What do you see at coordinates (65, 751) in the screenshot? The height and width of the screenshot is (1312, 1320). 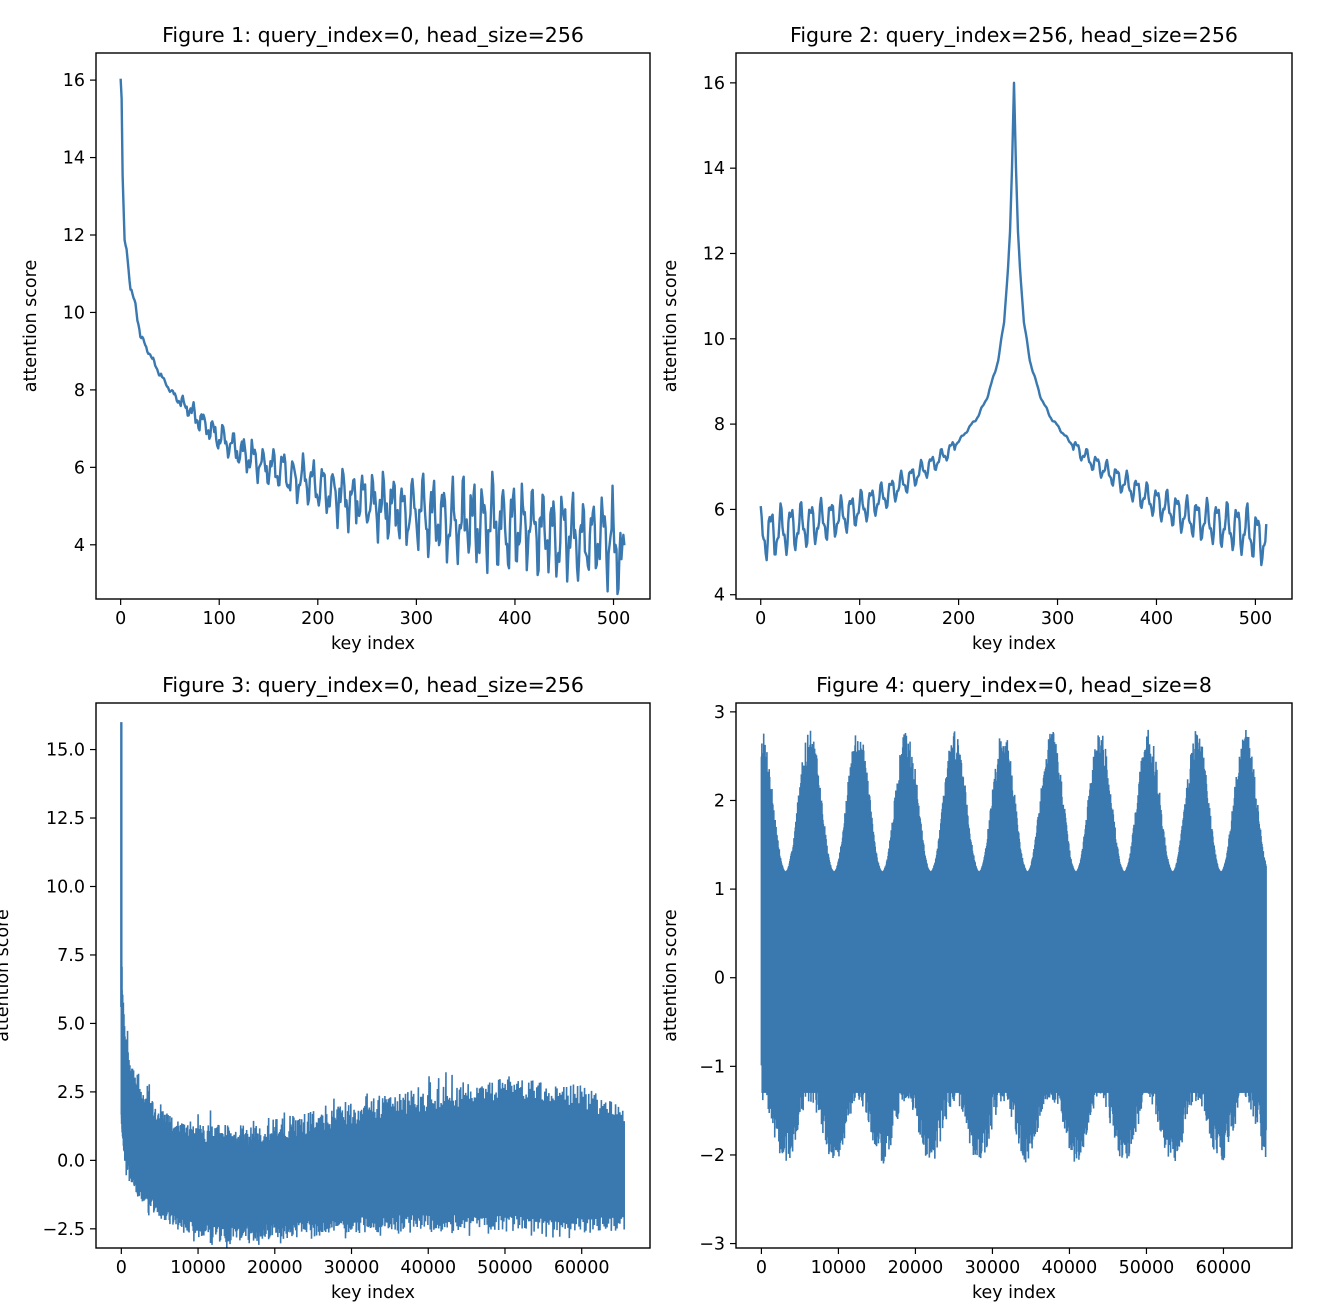 I see `y-tick-label: 15.0` at bounding box center [65, 751].